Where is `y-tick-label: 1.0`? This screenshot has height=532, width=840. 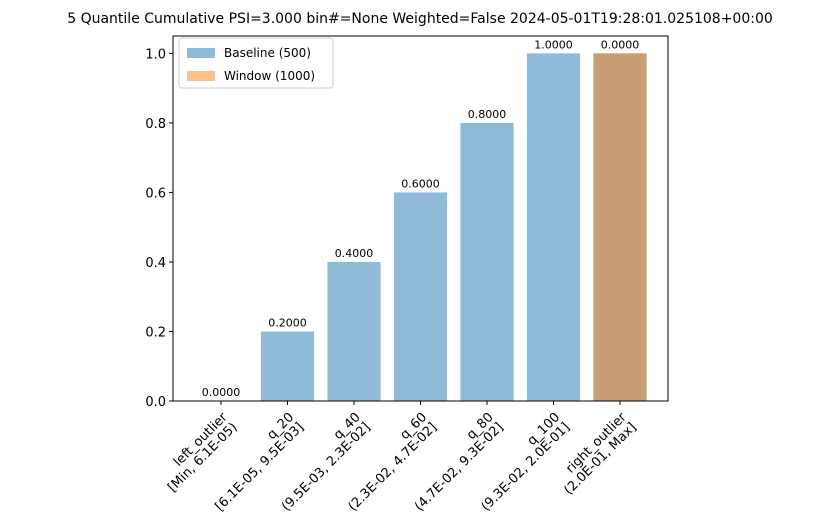 y-tick-label: 1.0 is located at coordinates (155, 54).